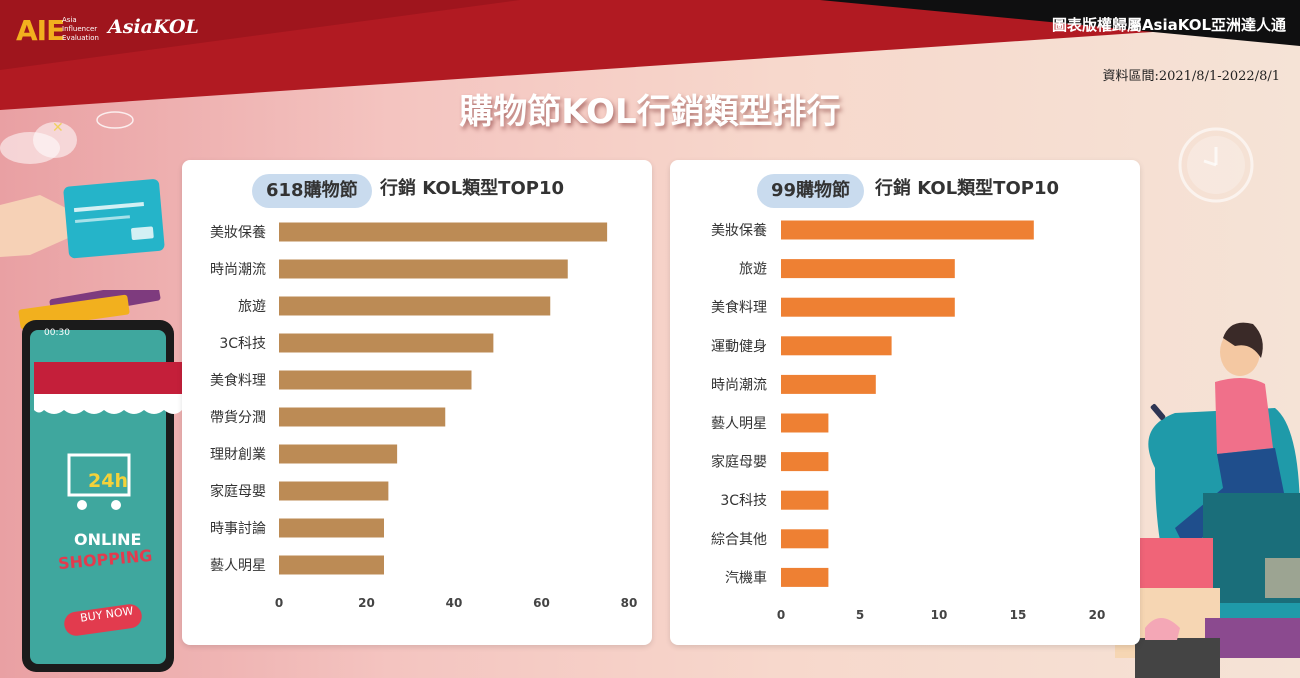 This screenshot has width=1300, height=678. What do you see at coordinates (1216, 165) in the screenshot?
I see `clock-icon` at bounding box center [1216, 165].